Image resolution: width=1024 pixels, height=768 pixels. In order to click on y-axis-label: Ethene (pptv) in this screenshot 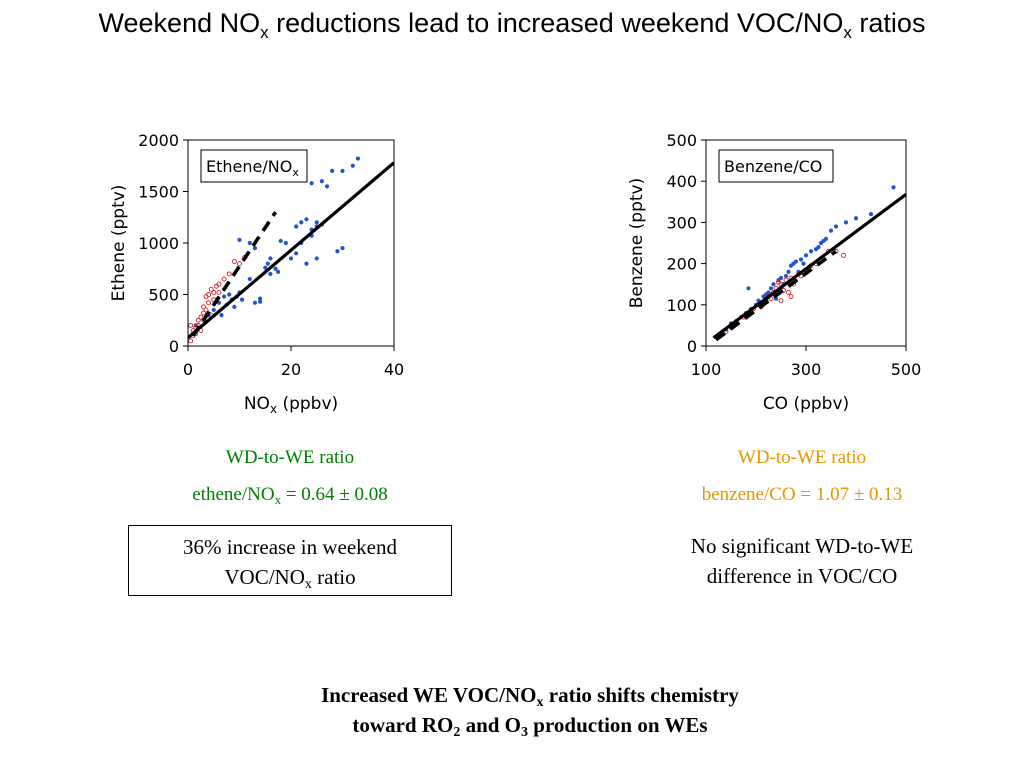, I will do `click(119, 243)`.